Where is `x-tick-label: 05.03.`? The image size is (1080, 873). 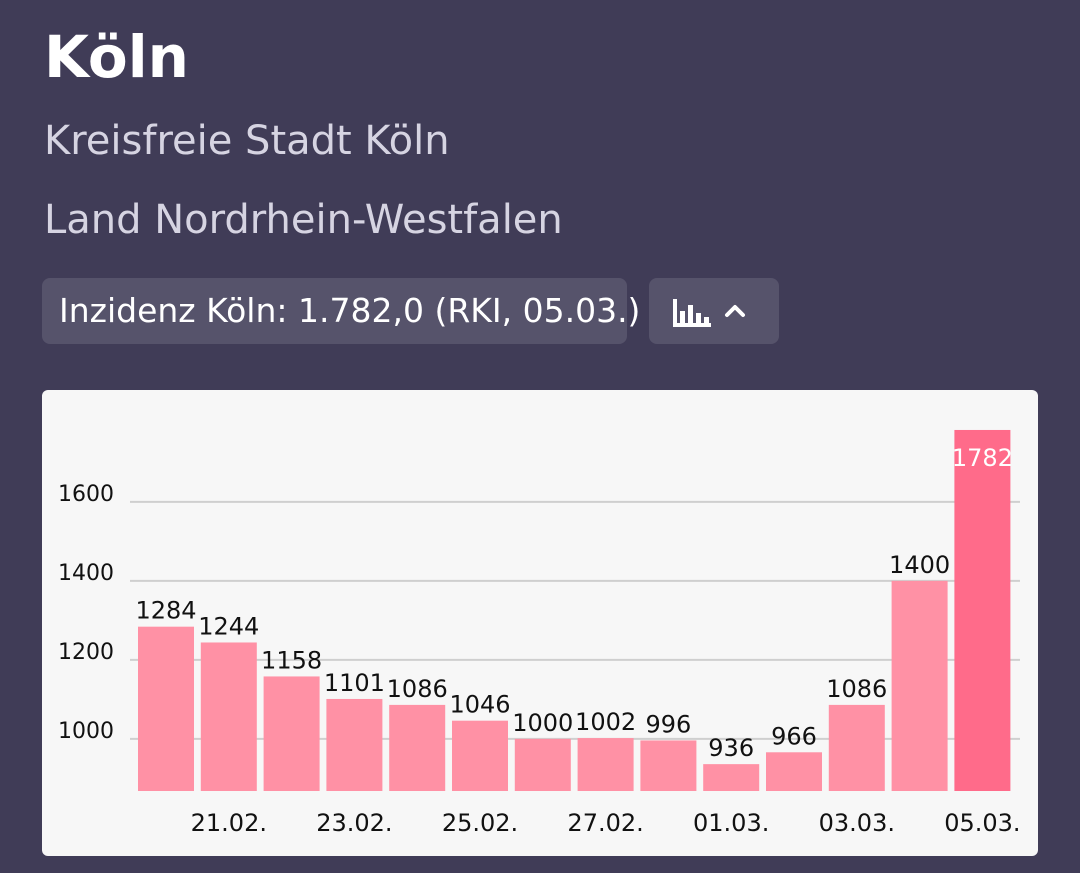 x-tick-label: 05.03. is located at coordinates (982, 823).